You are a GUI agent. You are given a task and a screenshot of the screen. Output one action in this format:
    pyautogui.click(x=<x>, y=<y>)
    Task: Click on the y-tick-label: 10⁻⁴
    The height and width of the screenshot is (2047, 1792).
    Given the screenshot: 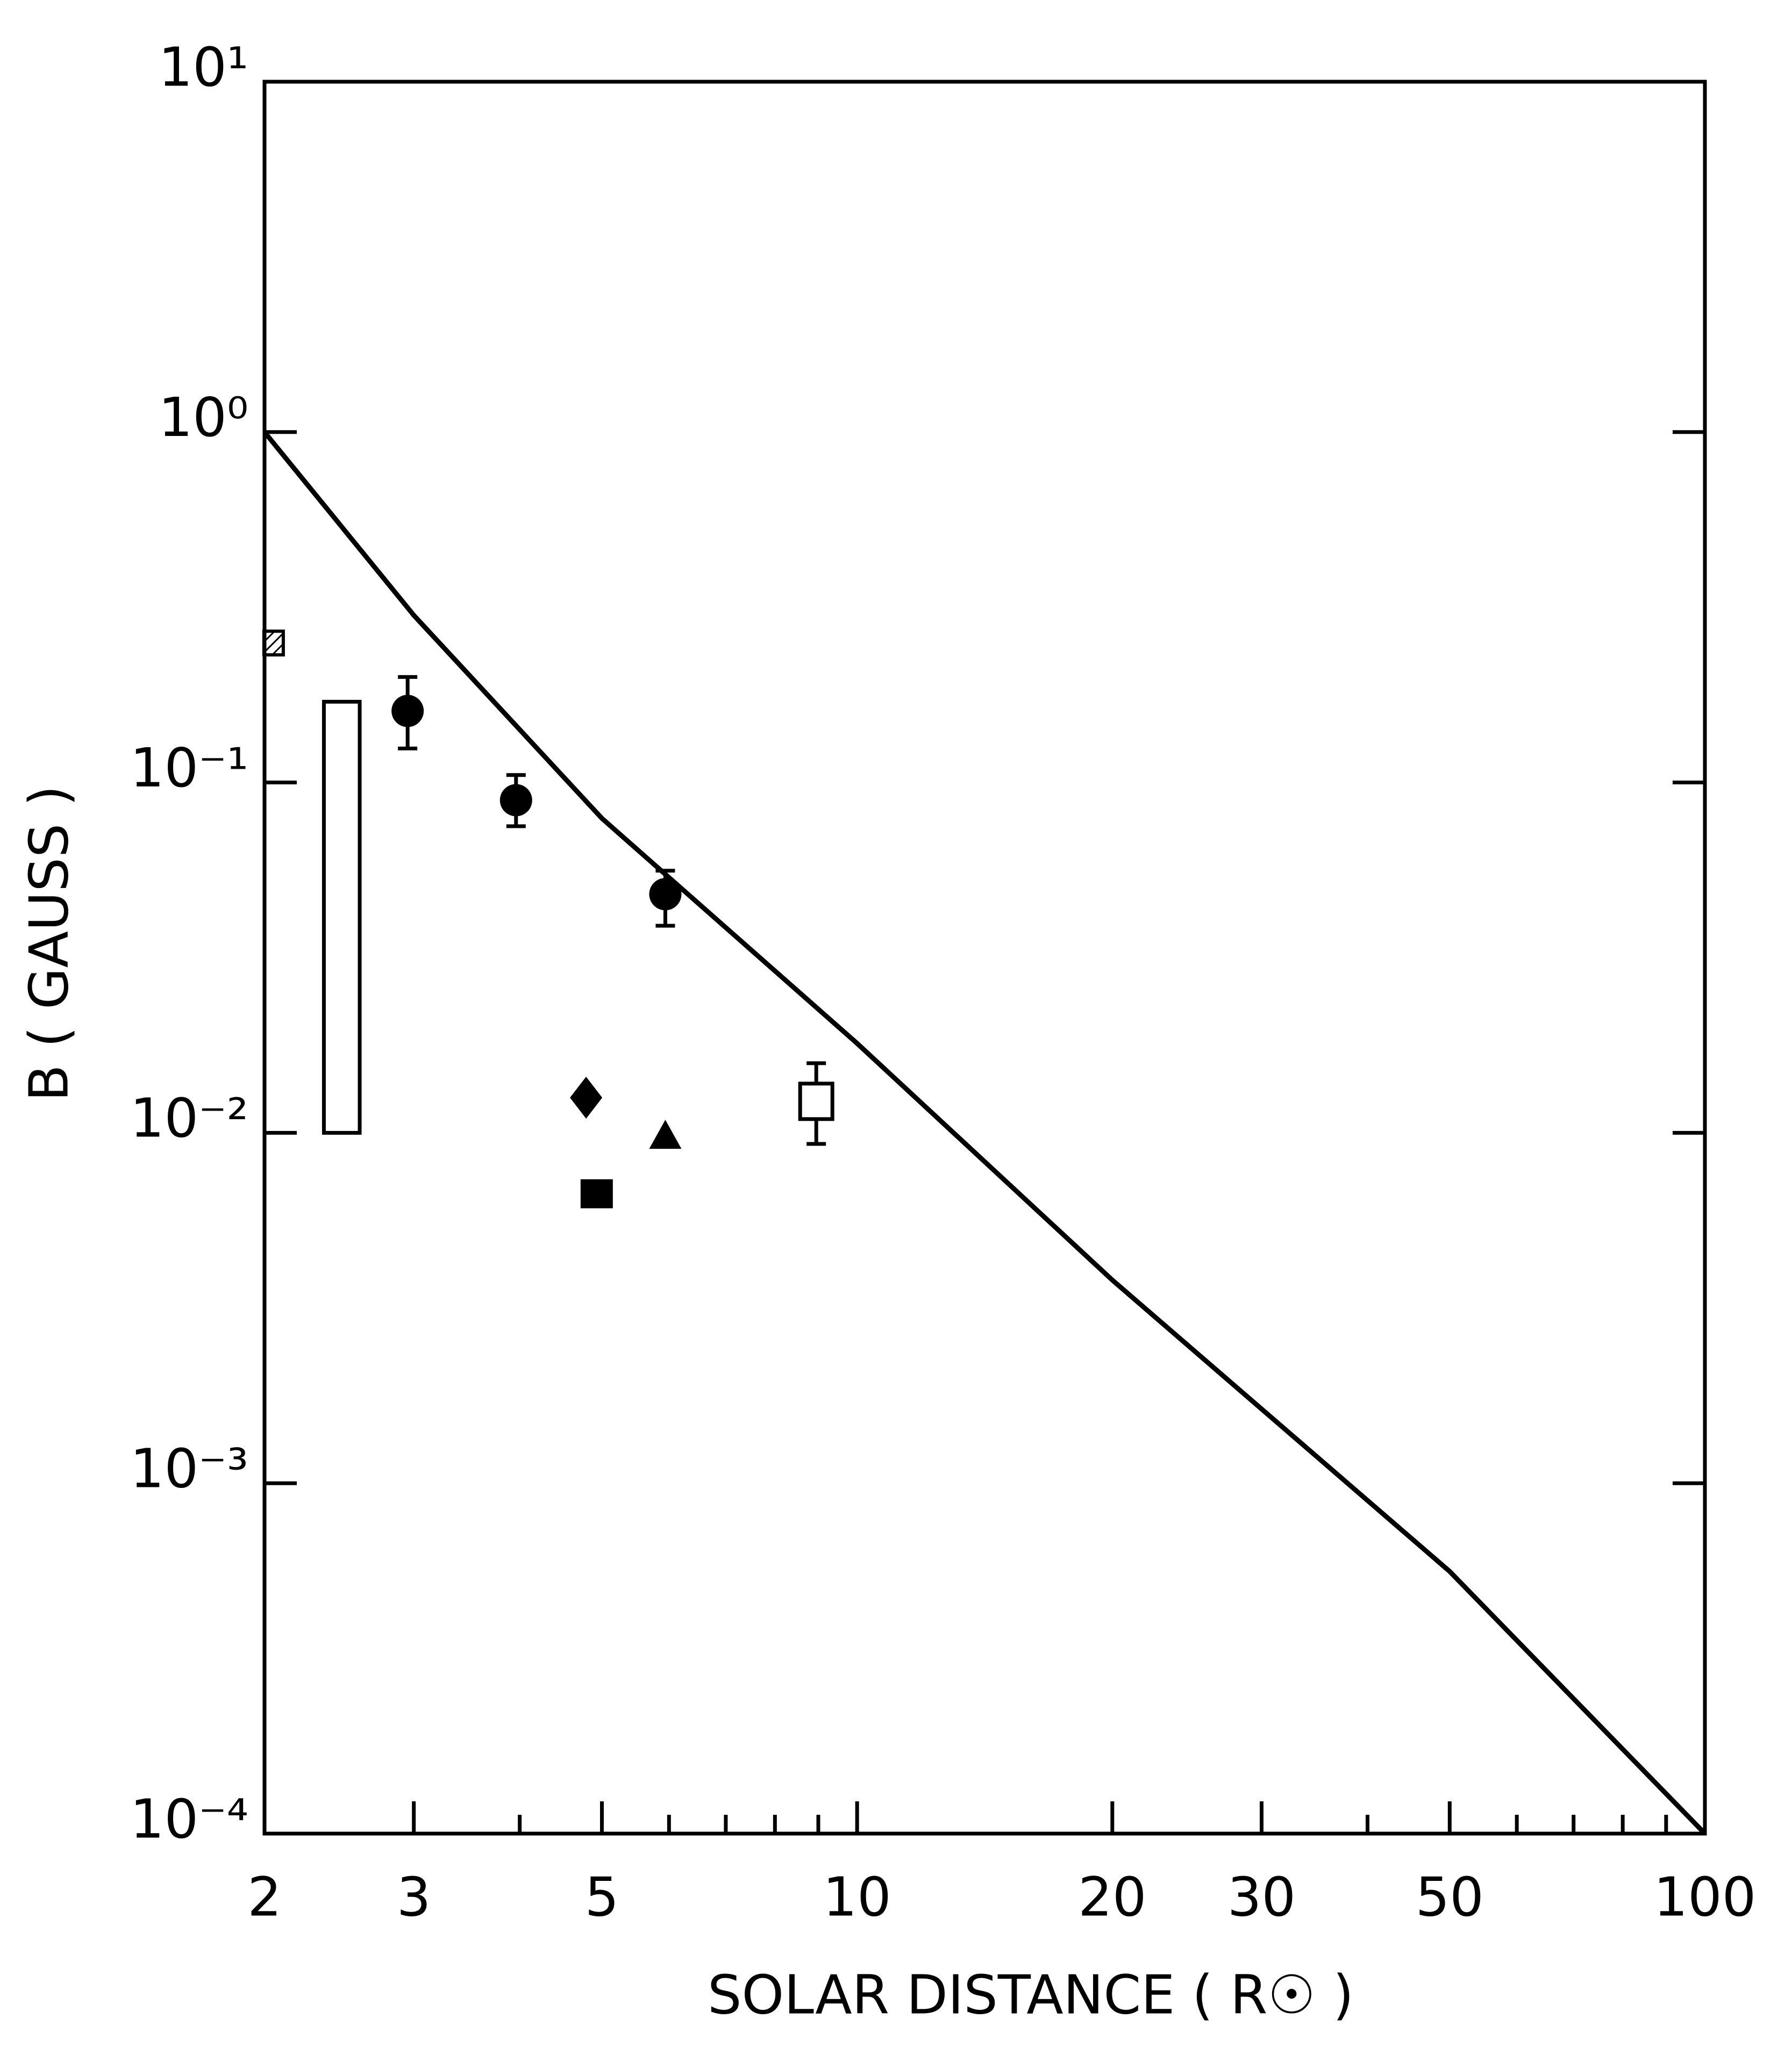 What is the action you would take?
    pyautogui.click(x=189, y=1818)
    